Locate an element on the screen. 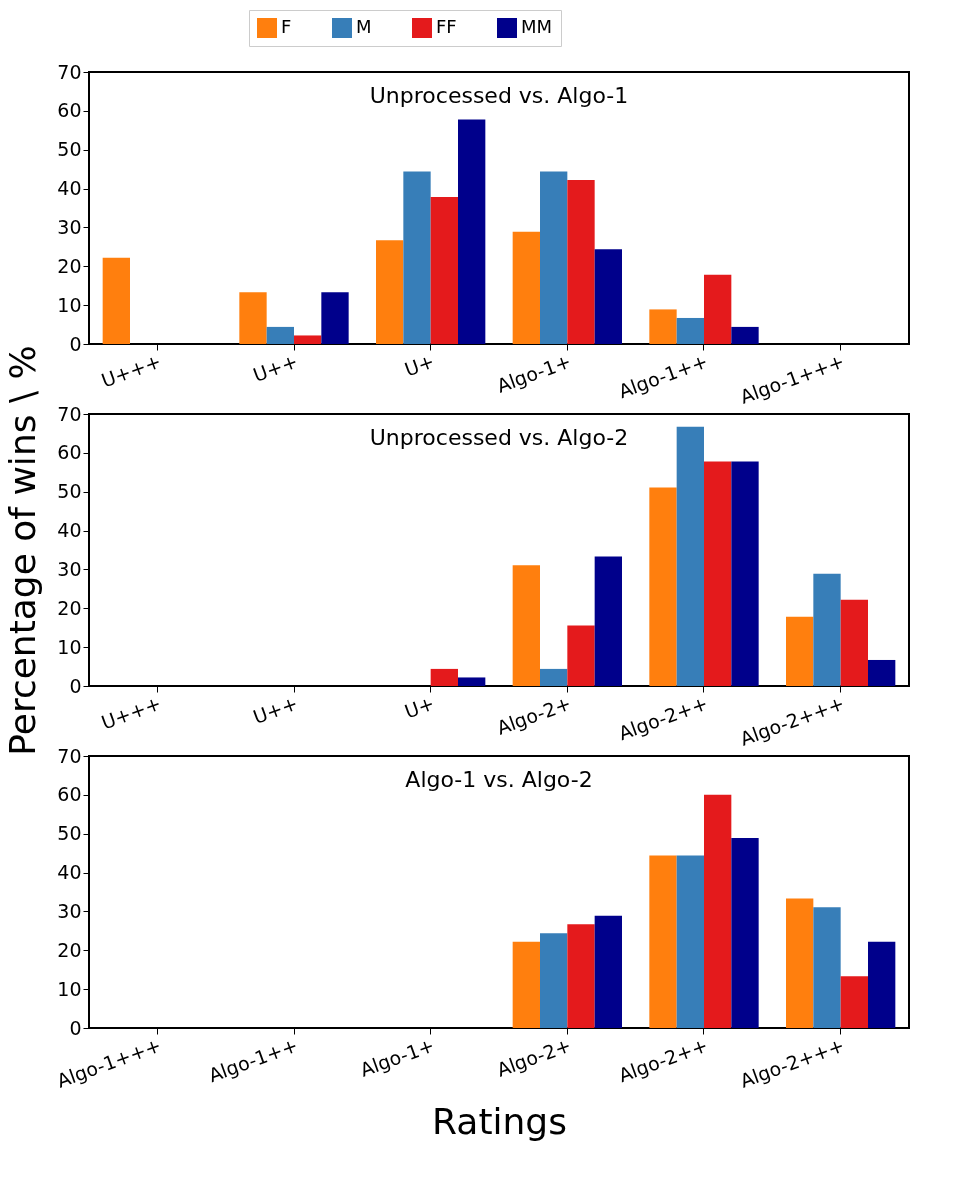  text: Unprocessed vs. Algo-1 is located at coordinates (499, 95).